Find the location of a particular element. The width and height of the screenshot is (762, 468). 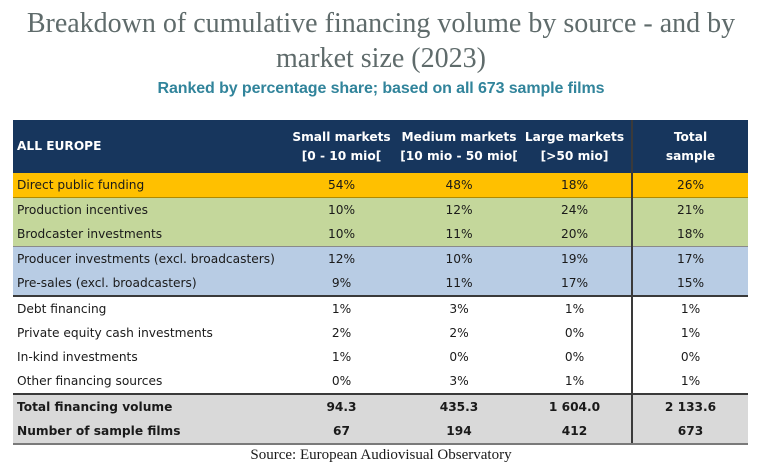

cell-small: 9% is located at coordinates (341, 284).